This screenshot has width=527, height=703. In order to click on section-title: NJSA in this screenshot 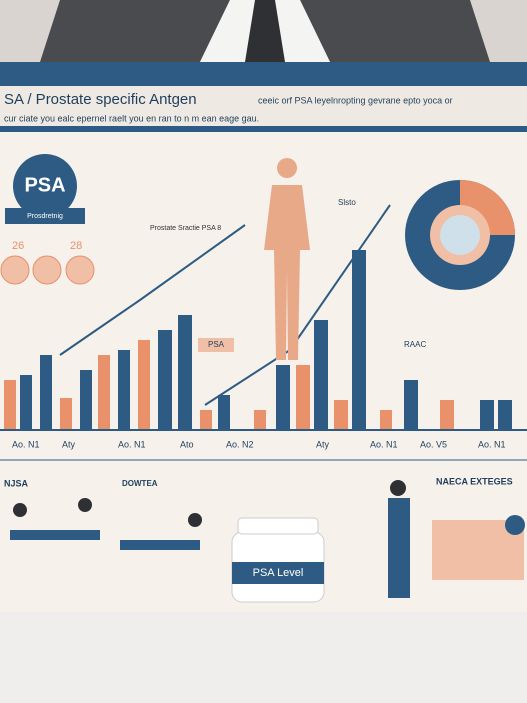, I will do `click(16, 483)`.